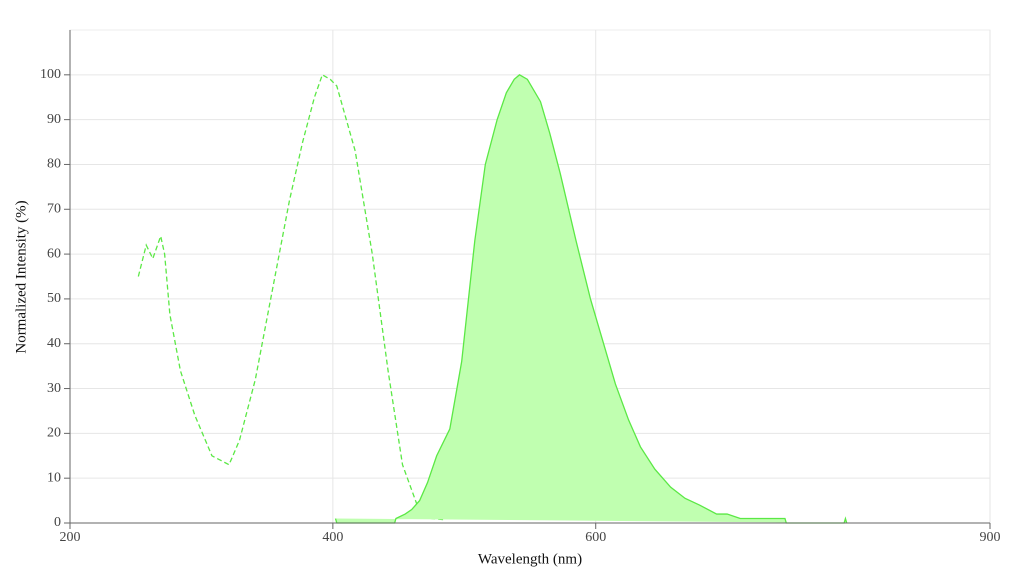 The width and height of the screenshot is (1010, 574). I want to click on y-tick-label: 30, so click(54, 388).